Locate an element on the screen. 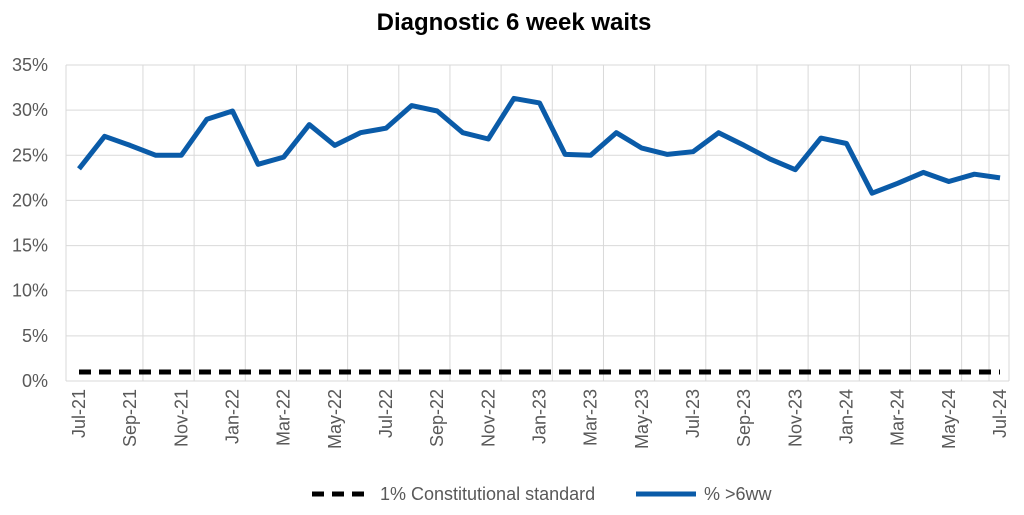  legend: 1% Constitutional standard % >6ww is located at coordinates (542, 494).